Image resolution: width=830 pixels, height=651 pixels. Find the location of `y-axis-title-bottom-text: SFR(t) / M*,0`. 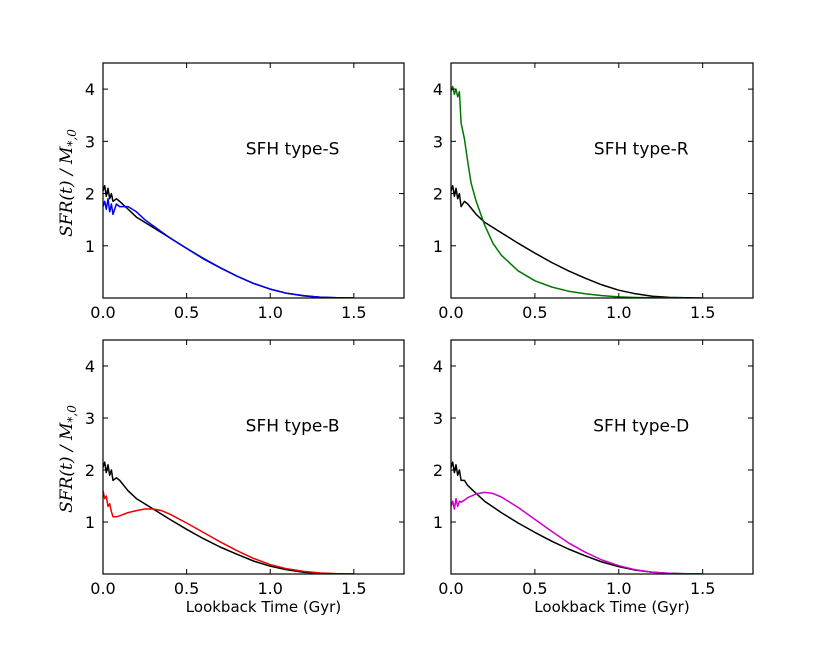

y-axis-title-bottom-text: SFR(t) / M*,0 is located at coordinates (68, 459).